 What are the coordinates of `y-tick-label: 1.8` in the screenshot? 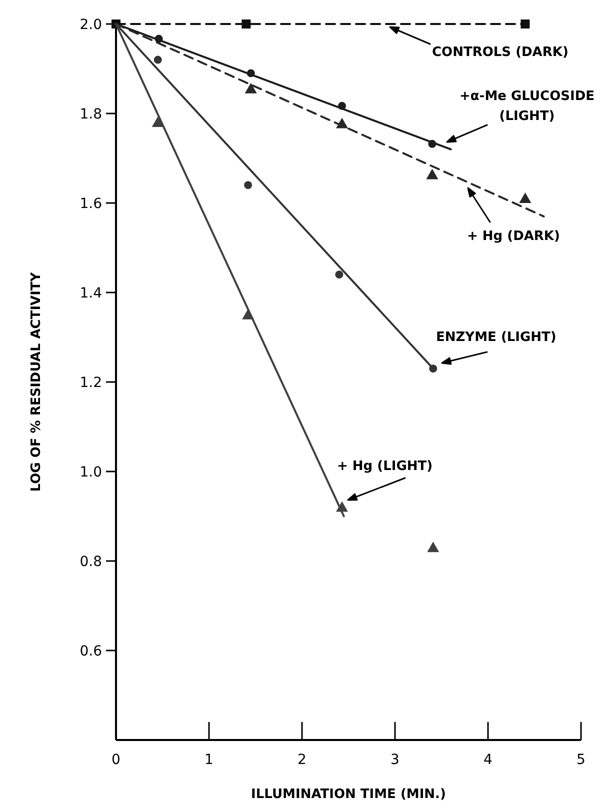 It's located at (91, 114).